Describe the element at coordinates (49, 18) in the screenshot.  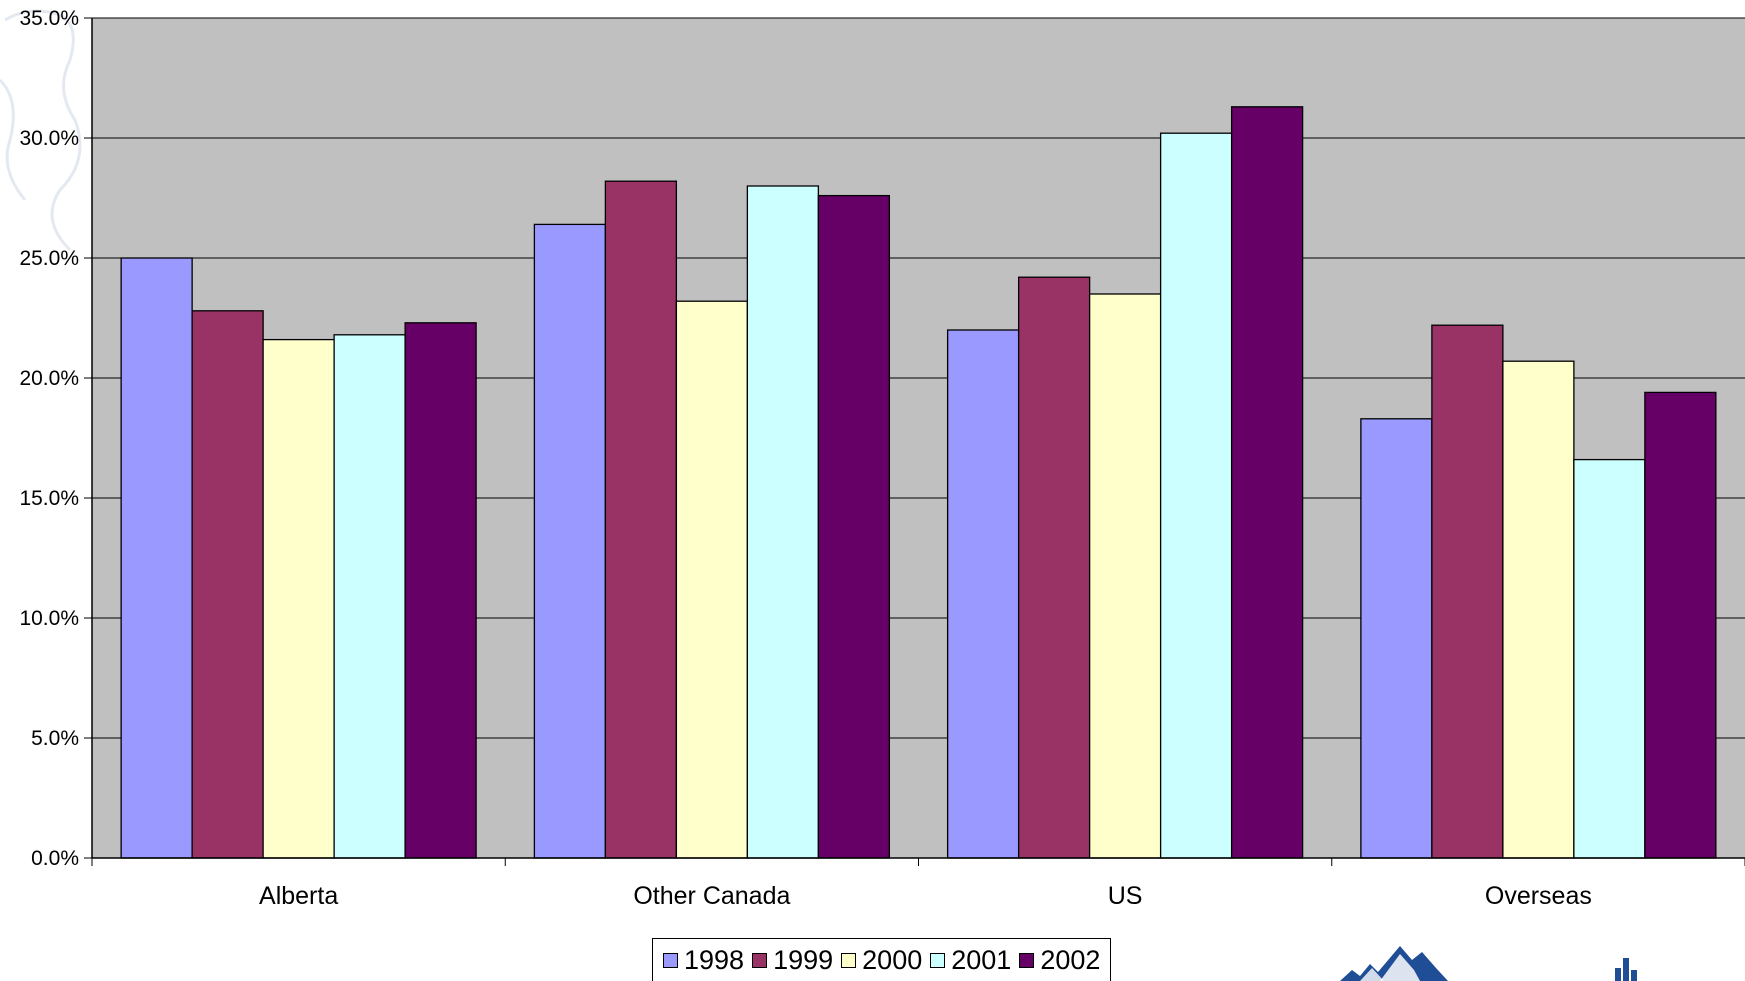
I see `y-tick-label: 35.0%` at that location.